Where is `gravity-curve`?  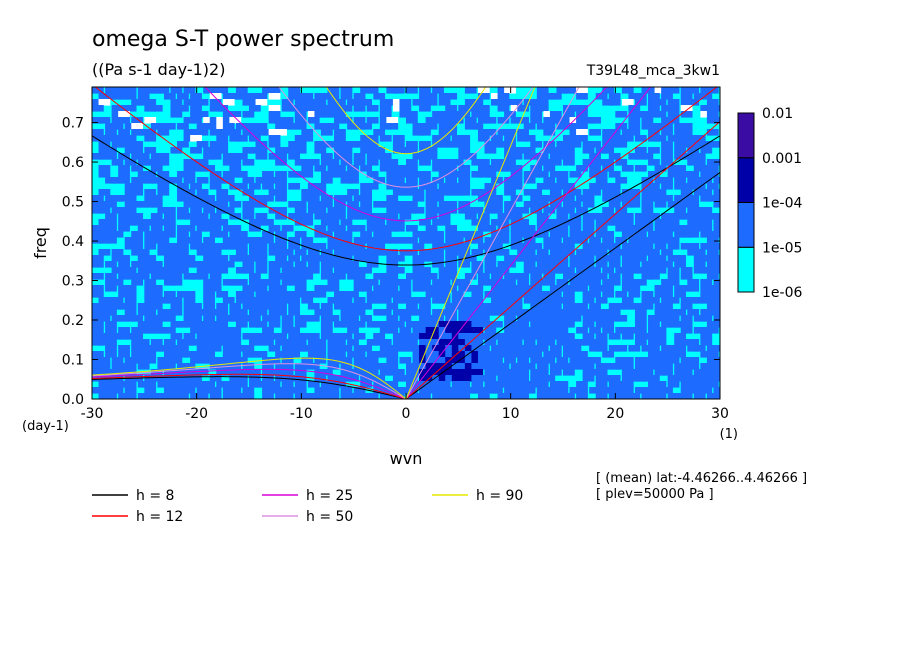 gravity-curve is located at coordinates (406, 137).